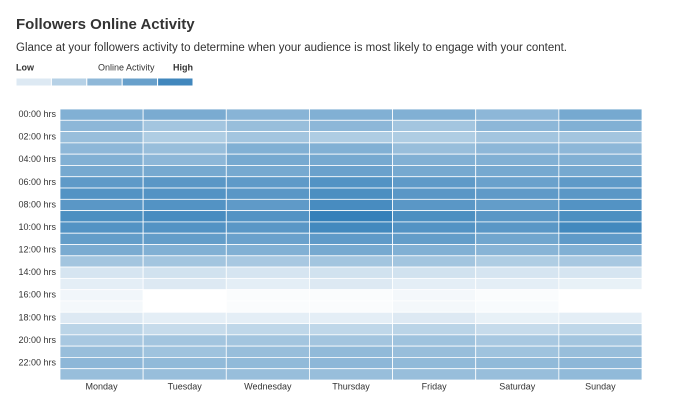 This screenshot has height=404, width=684. What do you see at coordinates (102, 386) in the screenshot?
I see `x-tick-label: Monday` at bounding box center [102, 386].